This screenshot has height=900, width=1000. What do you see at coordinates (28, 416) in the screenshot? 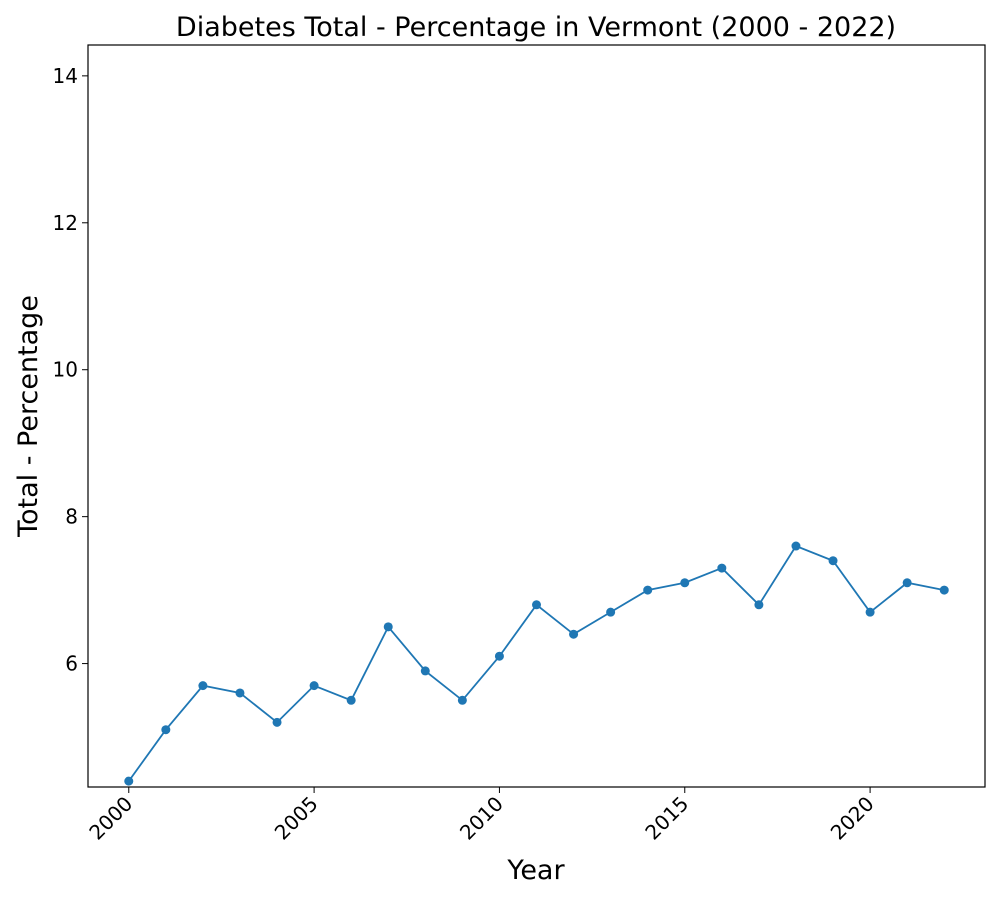
I see `y-axis-label: Total - Percentage` at bounding box center [28, 416].